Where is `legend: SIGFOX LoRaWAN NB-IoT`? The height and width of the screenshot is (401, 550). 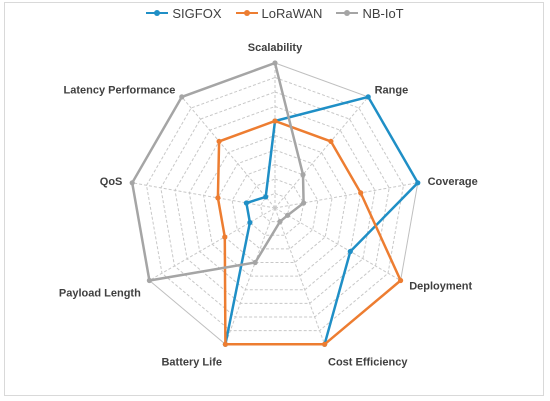 legend: SIGFOX LoRaWAN NB-IoT is located at coordinates (275, 13).